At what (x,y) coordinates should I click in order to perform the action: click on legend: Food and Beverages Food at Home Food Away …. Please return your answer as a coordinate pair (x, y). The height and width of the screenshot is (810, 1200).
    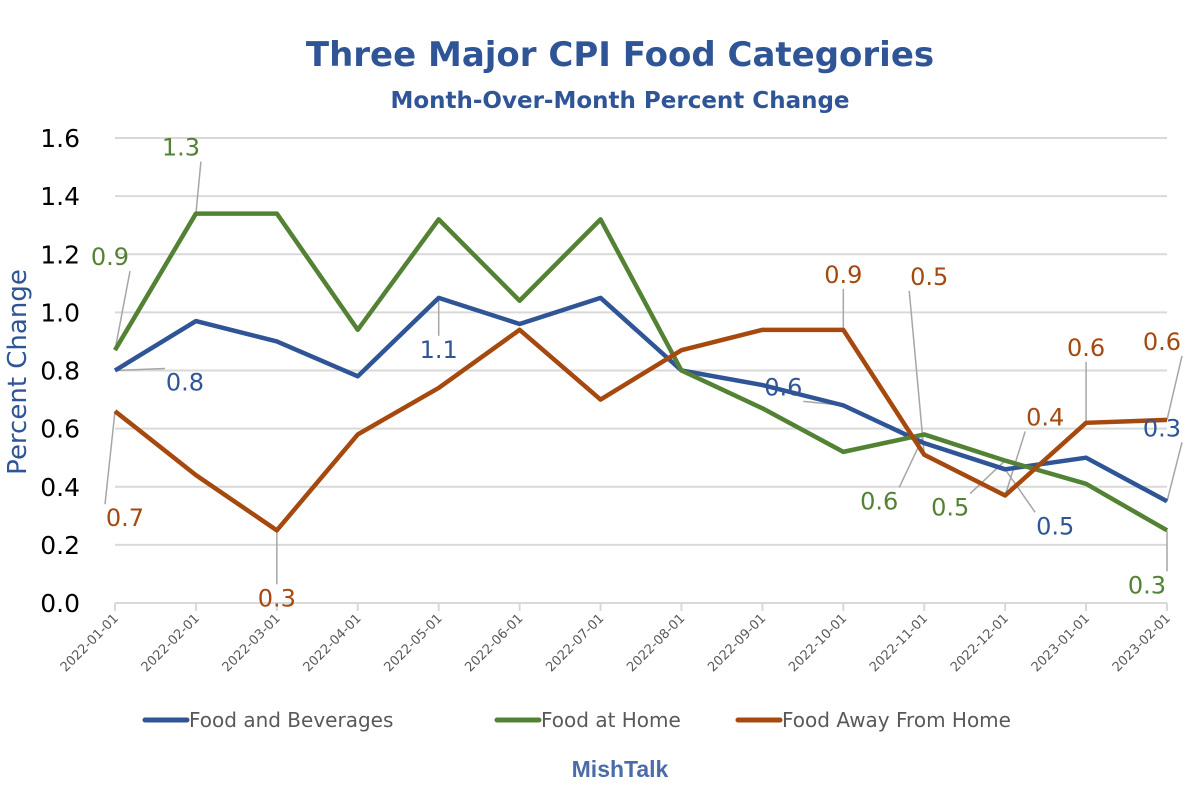
    Looking at the image, I should click on (576, 720).